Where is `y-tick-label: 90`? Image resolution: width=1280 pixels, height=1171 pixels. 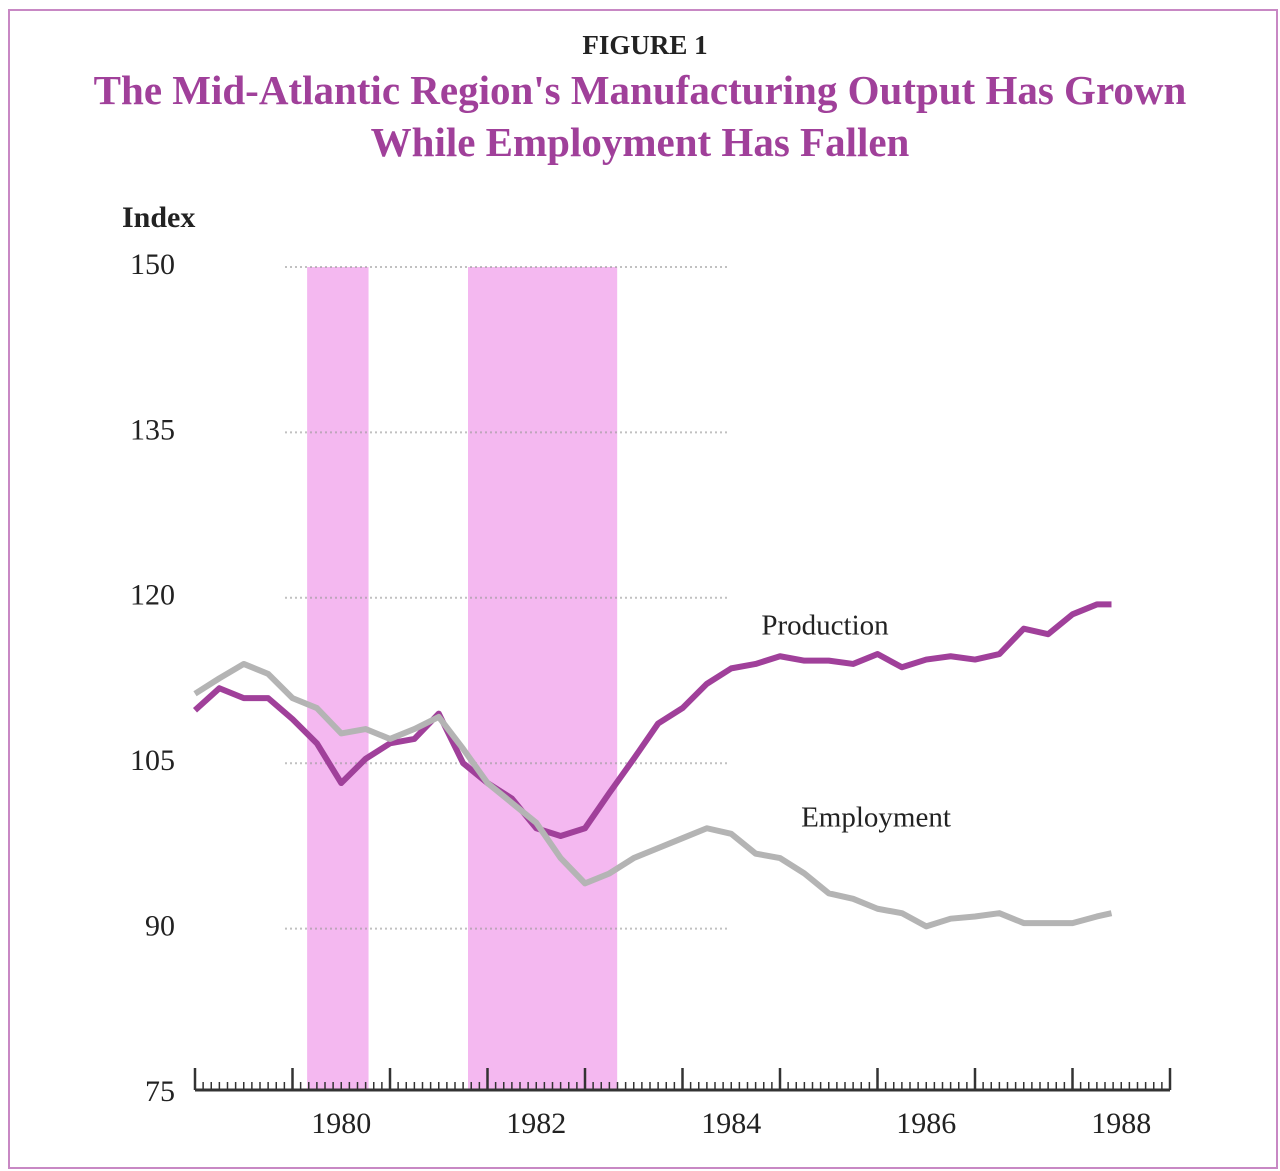
y-tick-label: 90 is located at coordinates (160, 925).